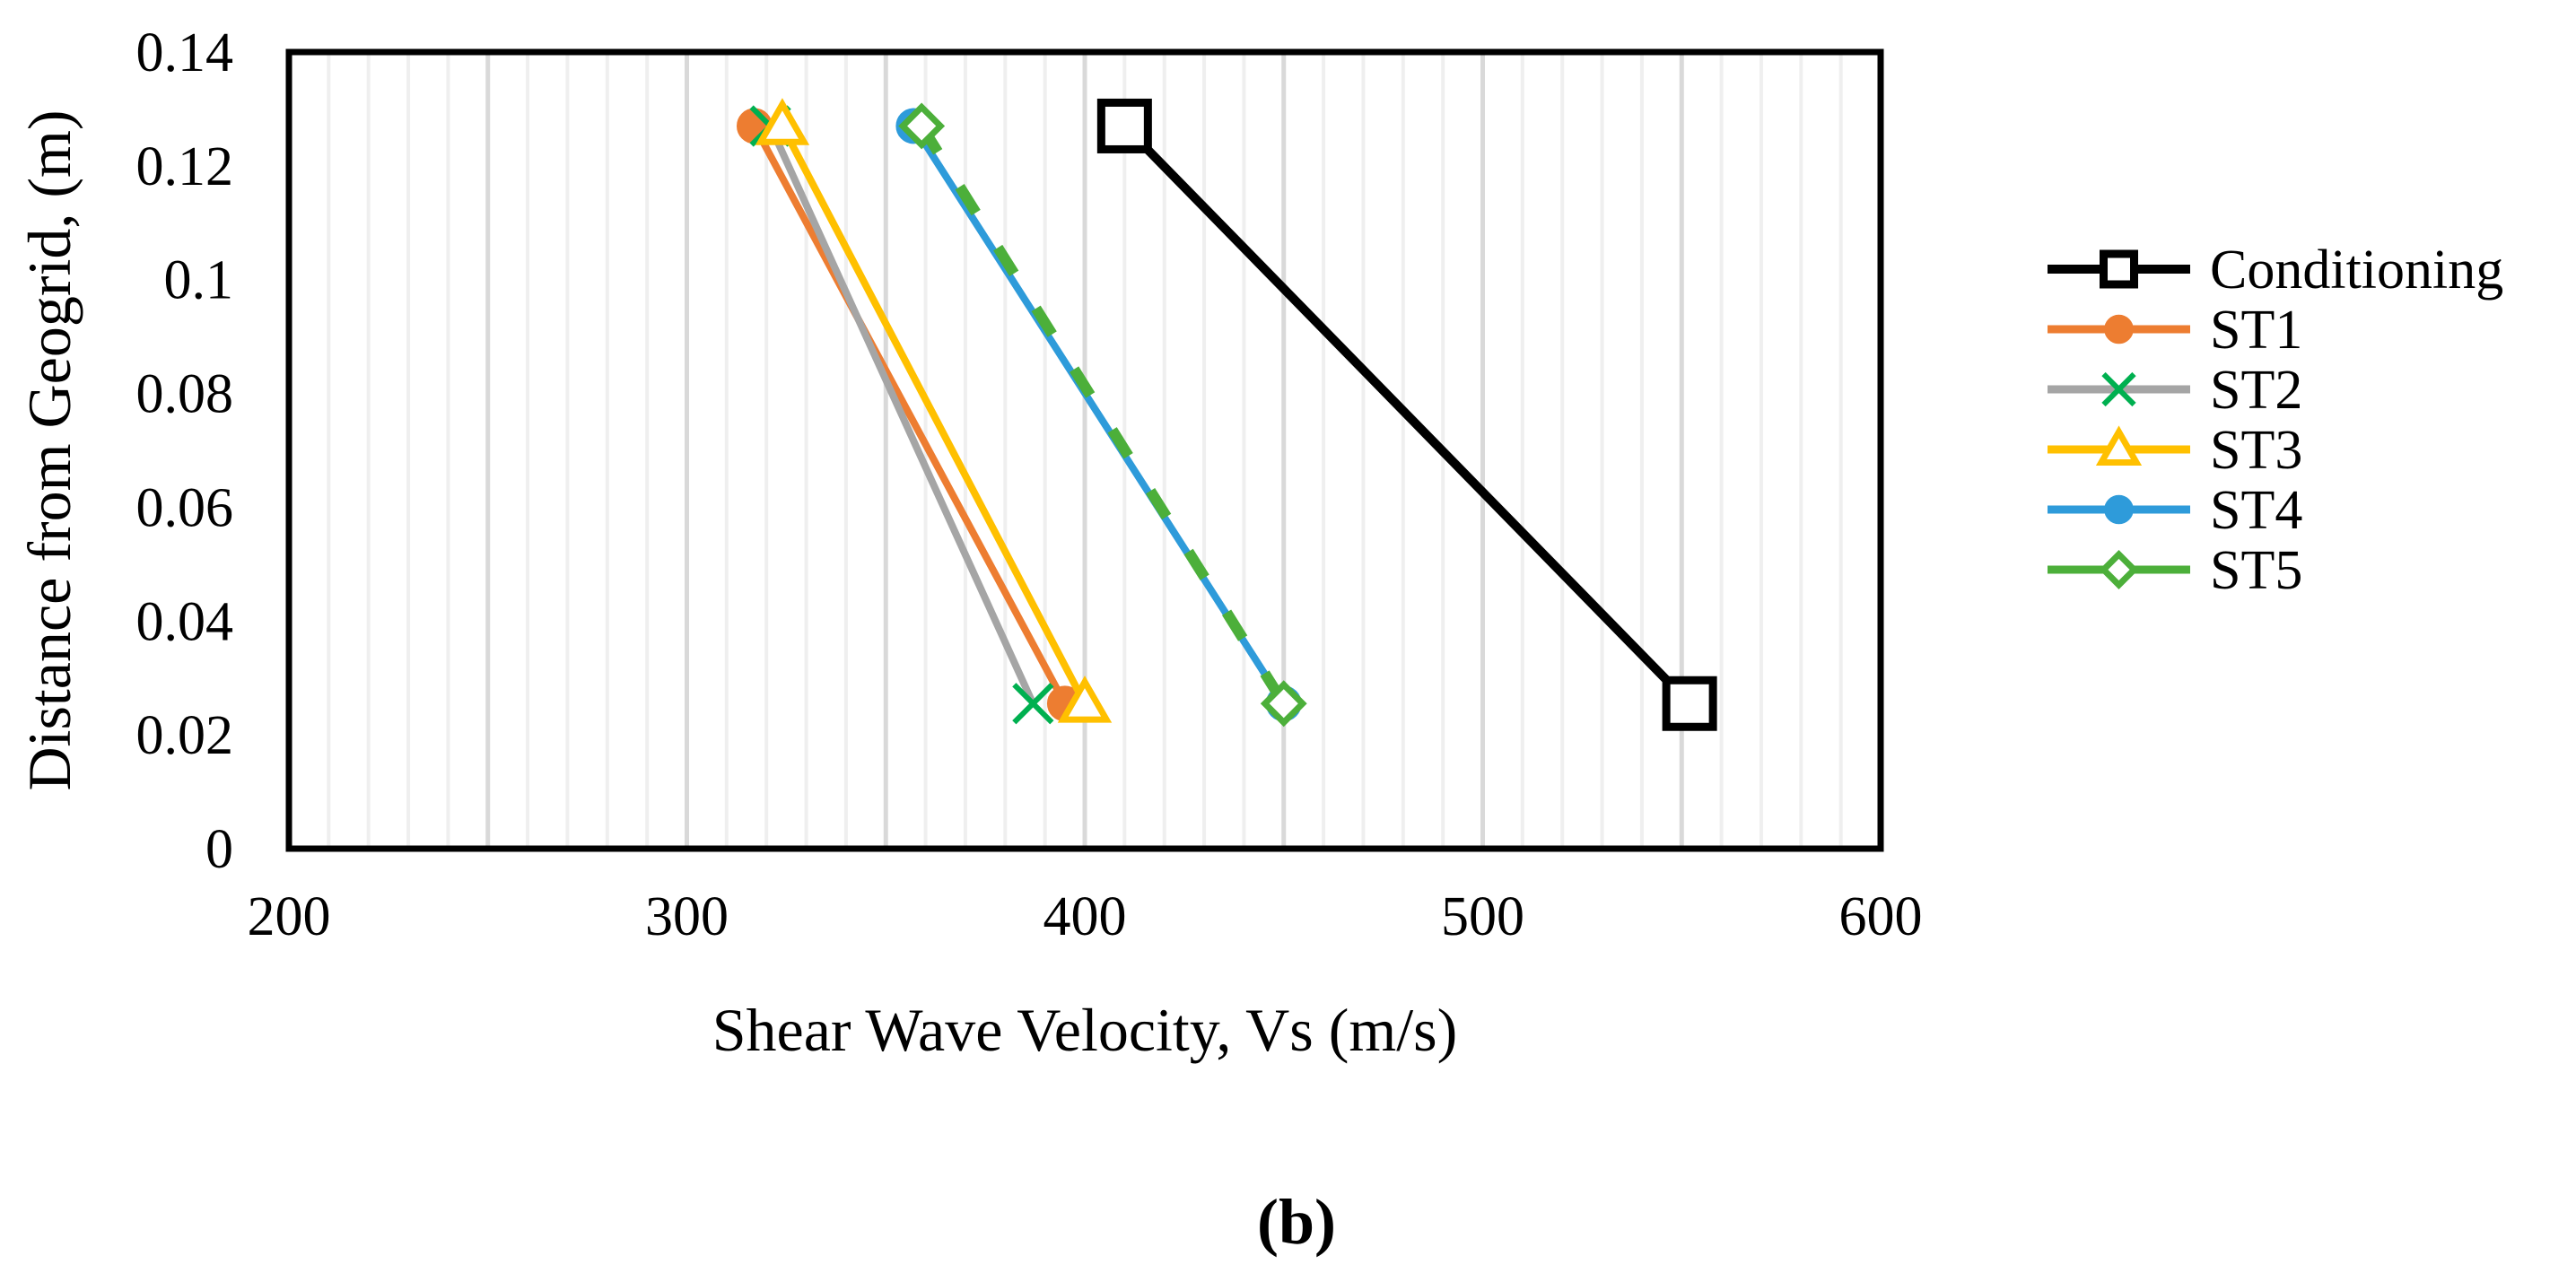 This screenshot has height=1273, width=2576. Describe the element at coordinates (185, 508) in the screenshot. I see `y-tick-label: 0.06` at that location.